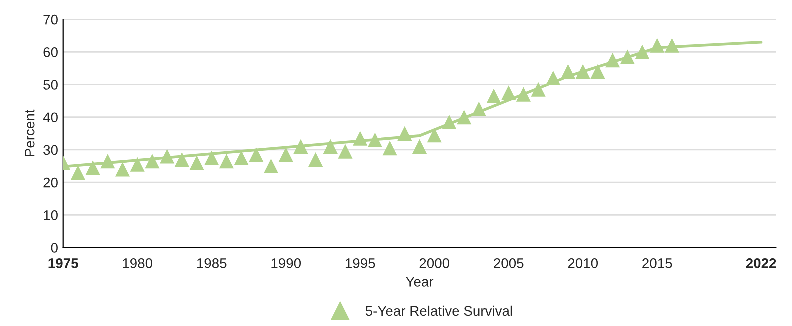  What do you see at coordinates (51, 183) in the screenshot?
I see `y-tick-label: 20` at bounding box center [51, 183].